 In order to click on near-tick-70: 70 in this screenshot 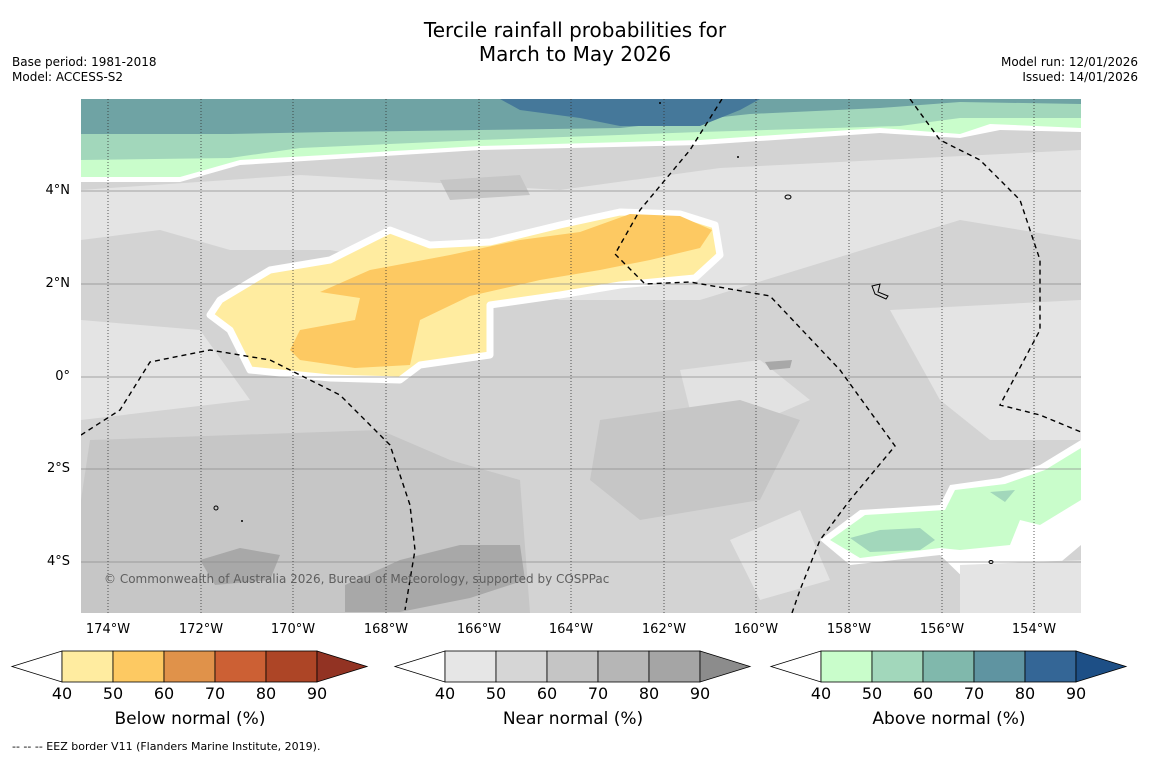, I will do `click(598, 693)`.